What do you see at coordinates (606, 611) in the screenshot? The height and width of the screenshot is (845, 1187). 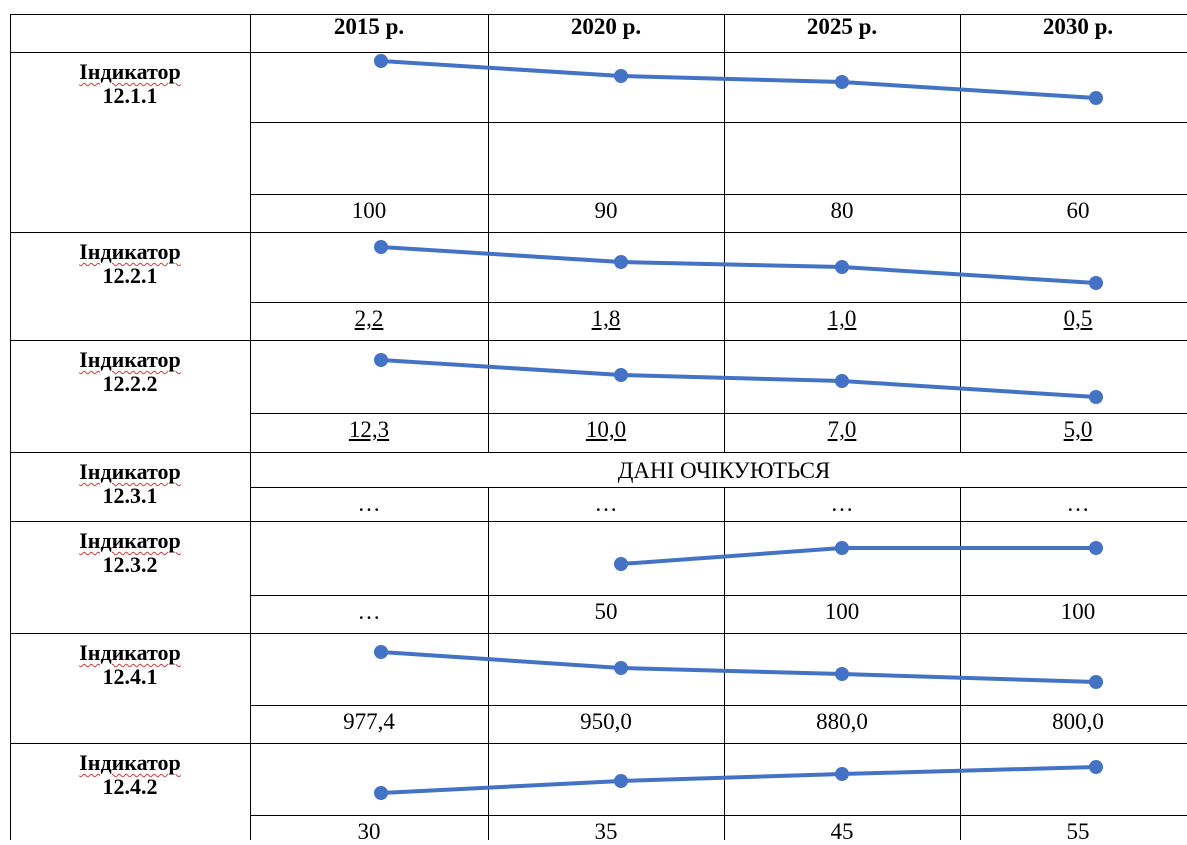 I see `value-cell: 50` at bounding box center [606, 611].